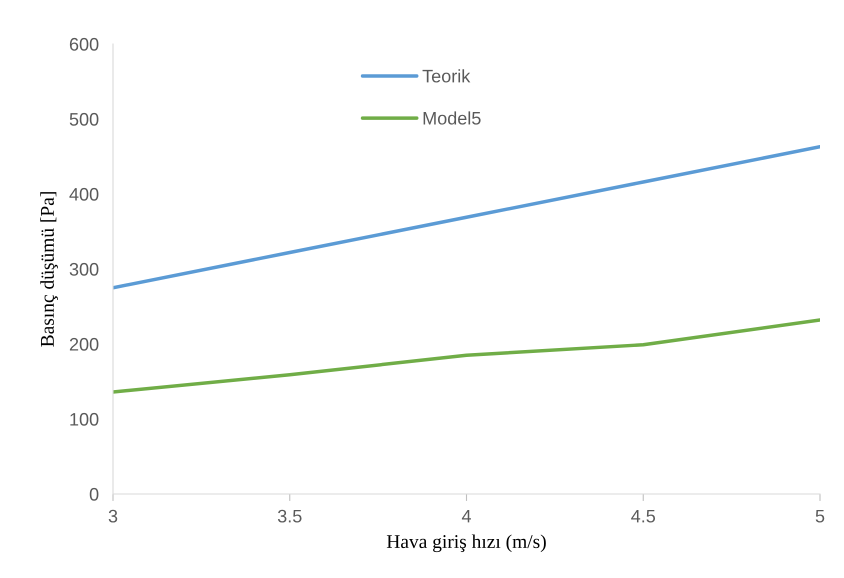  What do you see at coordinates (466, 356) in the screenshot?
I see `line-series` at bounding box center [466, 356].